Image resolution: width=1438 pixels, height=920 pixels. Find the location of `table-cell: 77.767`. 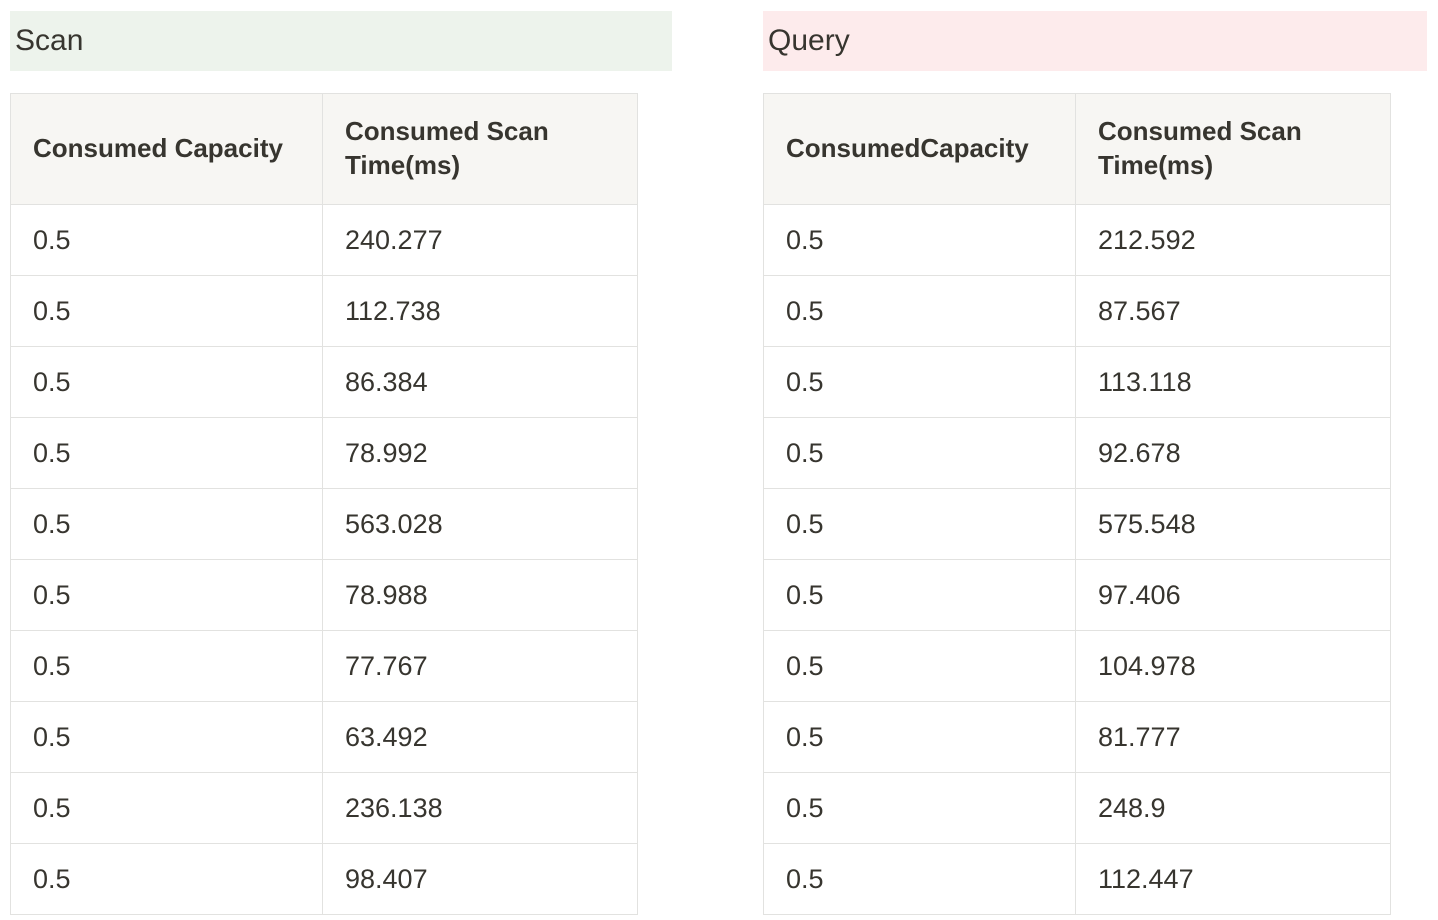

table-cell: 77.767 is located at coordinates (480, 666).